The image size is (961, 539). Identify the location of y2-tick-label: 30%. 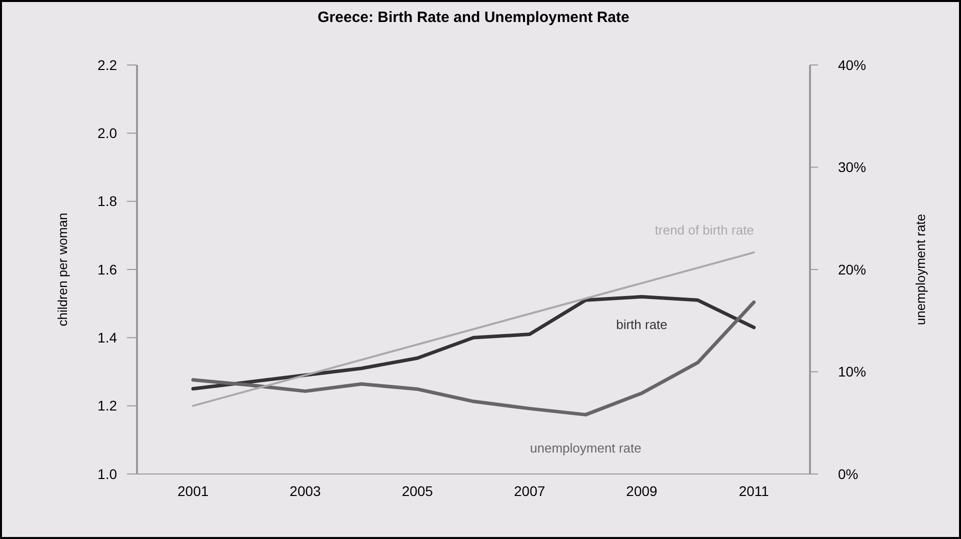
(852, 167).